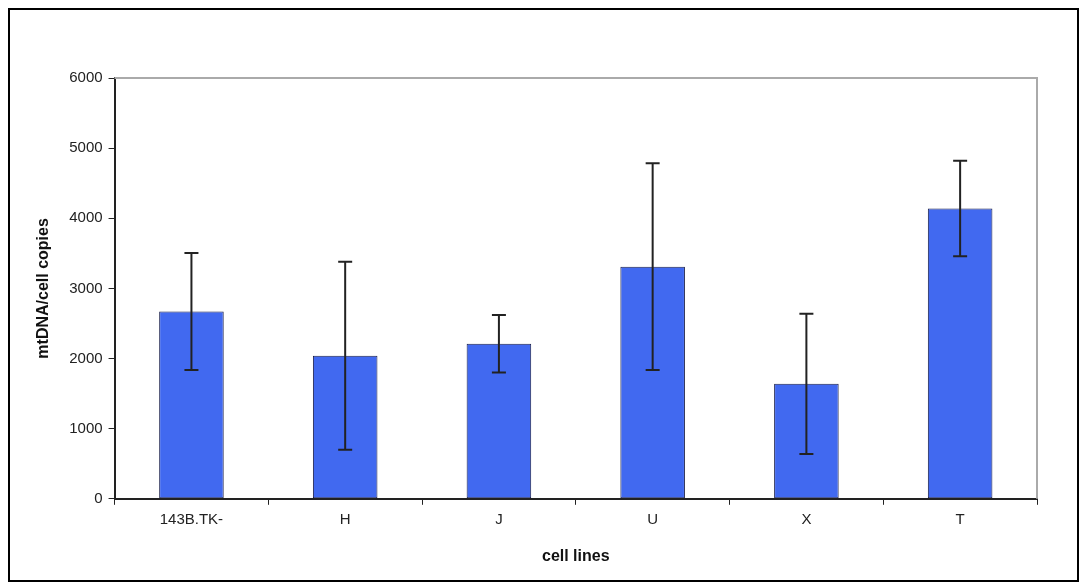 This screenshot has height=588, width=1085. Describe the element at coordinates (86, 147) in the screenshot. I see `y-tick-label: 5000` at that location.